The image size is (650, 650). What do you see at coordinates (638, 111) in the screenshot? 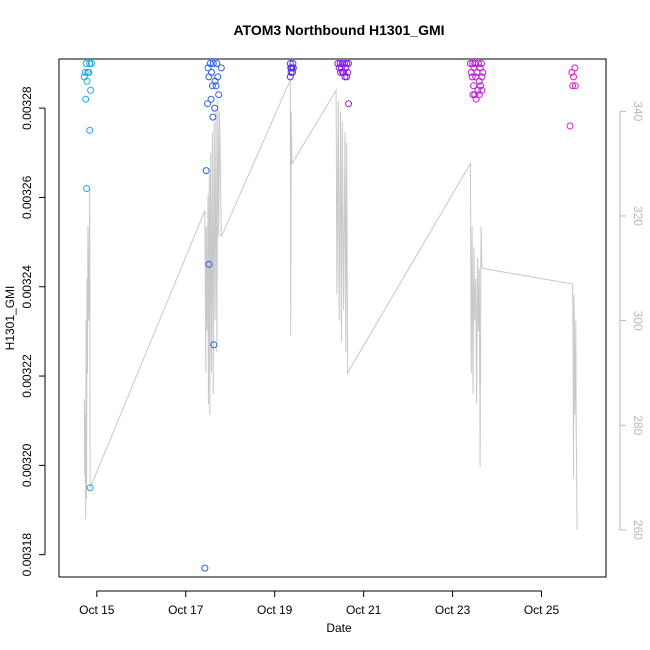
I see `y2-tick-label: 340` at bounding box center [638, 111].